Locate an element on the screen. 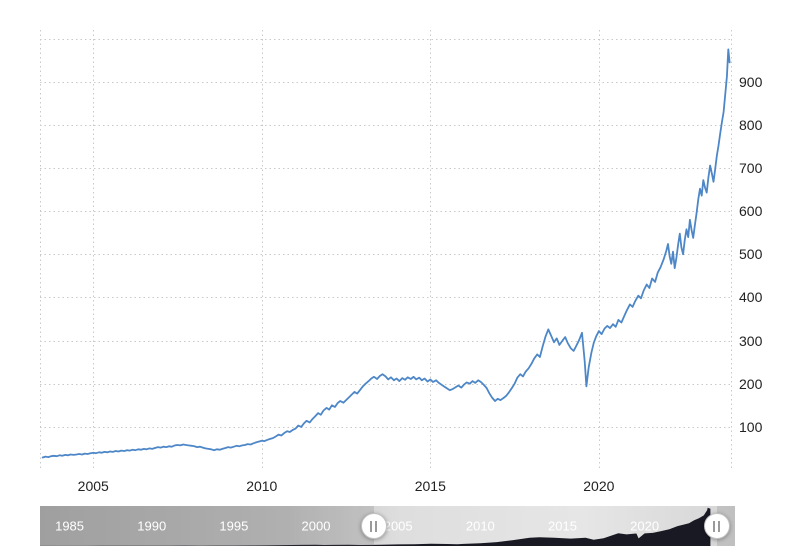 This screenshot has height=556, width=805. range-slider-left-handle is located at coordinates (373, 526).